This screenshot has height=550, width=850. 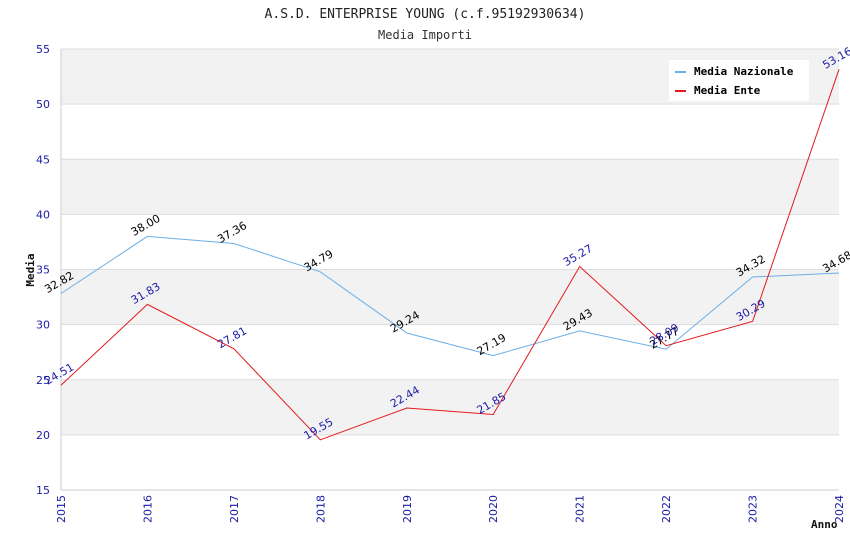 I want to click on x-tick-label: 2019, so click(x=407, y=509).